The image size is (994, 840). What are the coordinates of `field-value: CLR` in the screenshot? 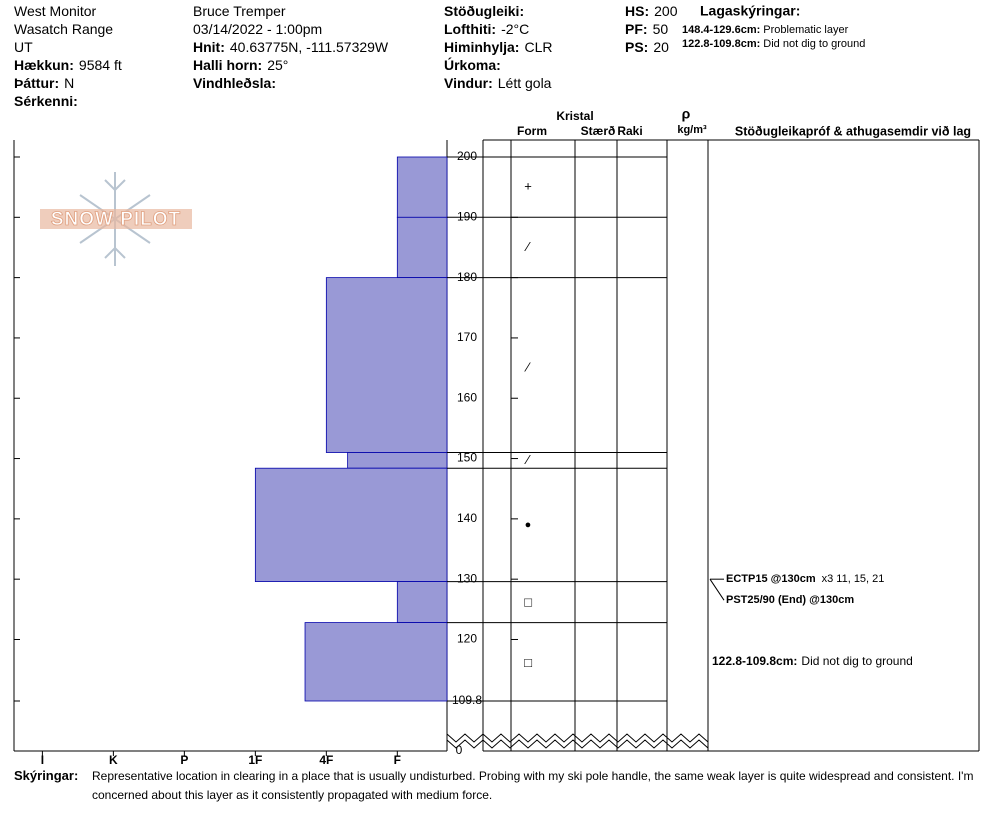 It's located at (538, 47).